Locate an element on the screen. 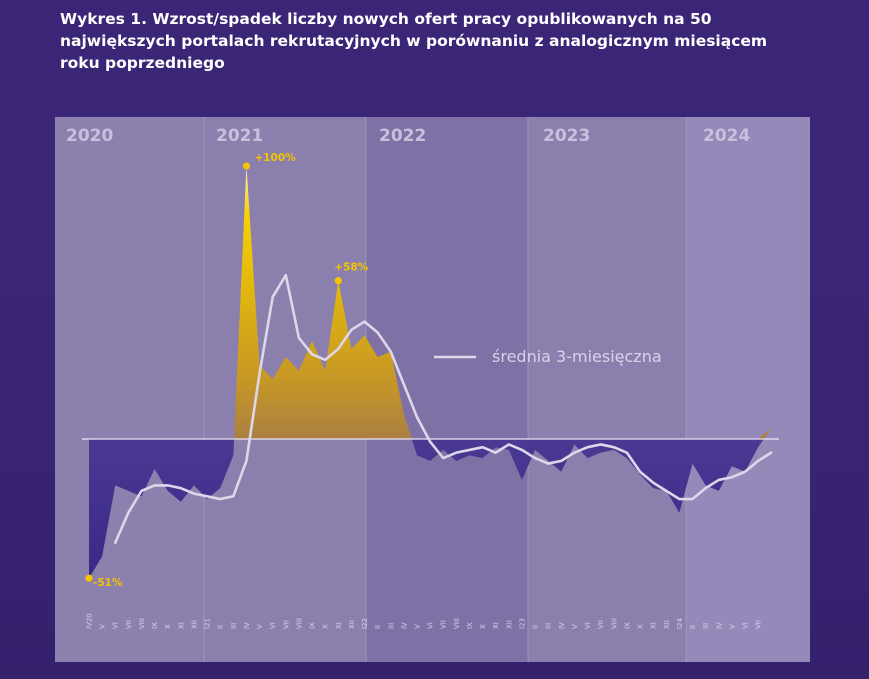  x-tick-label: IV20 is located at coordinates (90, 621).